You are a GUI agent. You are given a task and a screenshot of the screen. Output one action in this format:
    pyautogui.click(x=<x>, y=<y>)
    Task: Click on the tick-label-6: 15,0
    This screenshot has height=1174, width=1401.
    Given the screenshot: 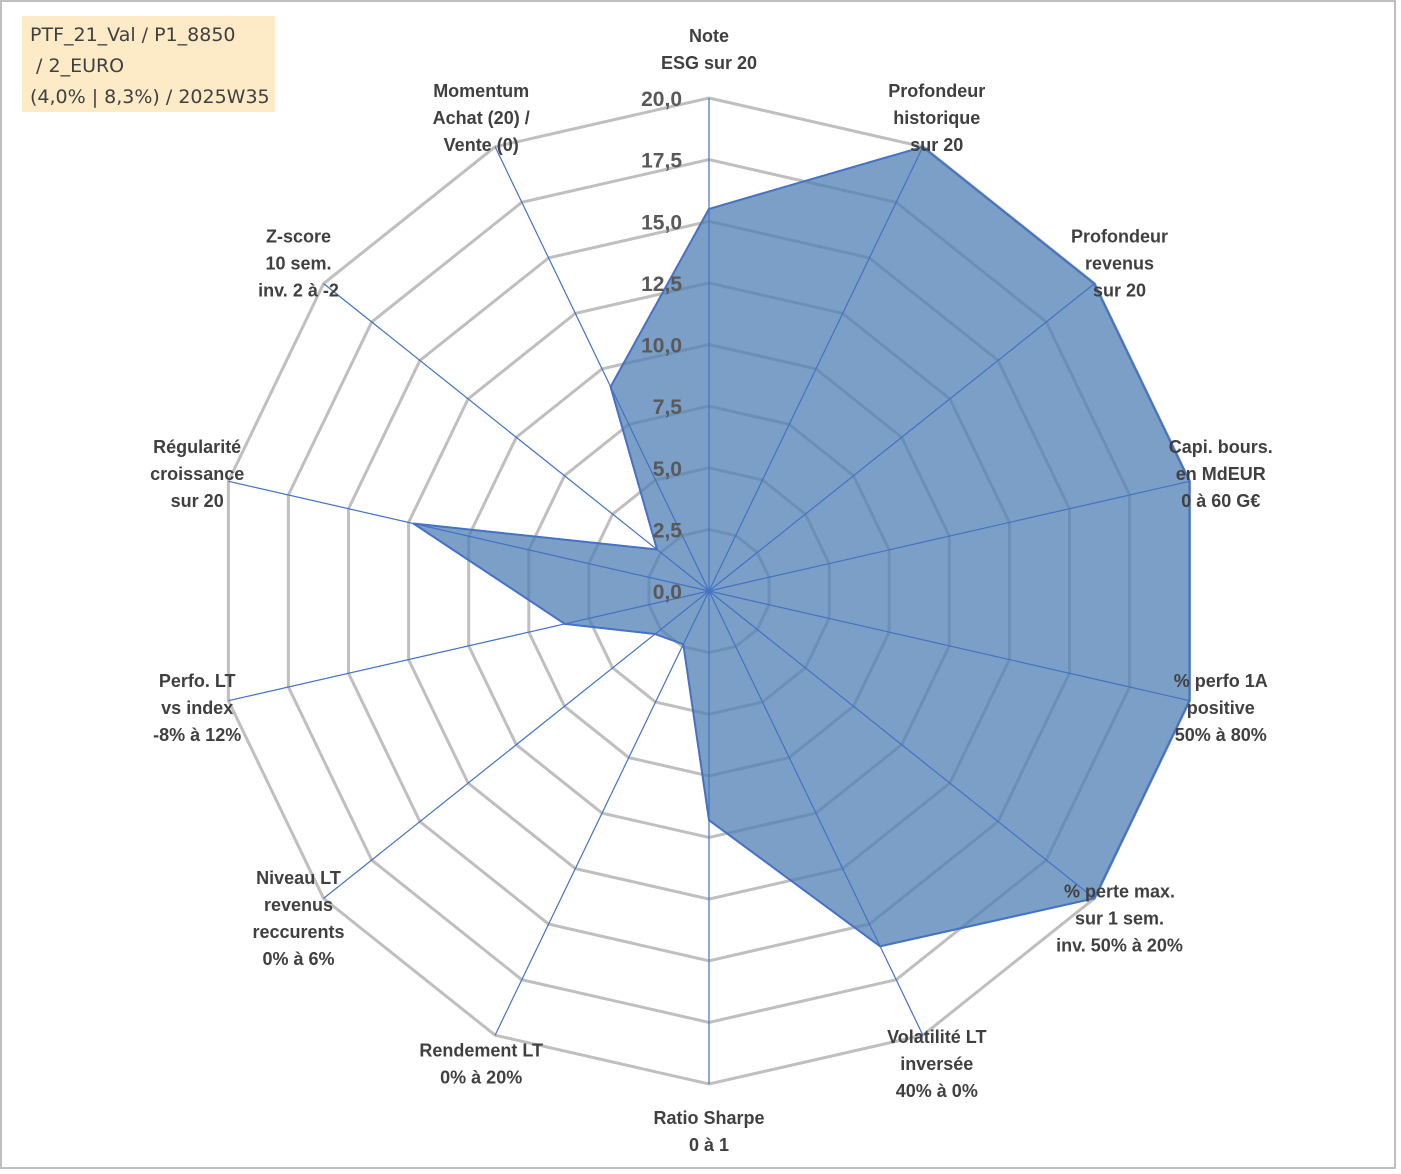 What is the action you would take?
    pyautogui.click(x=661, y=222)
    